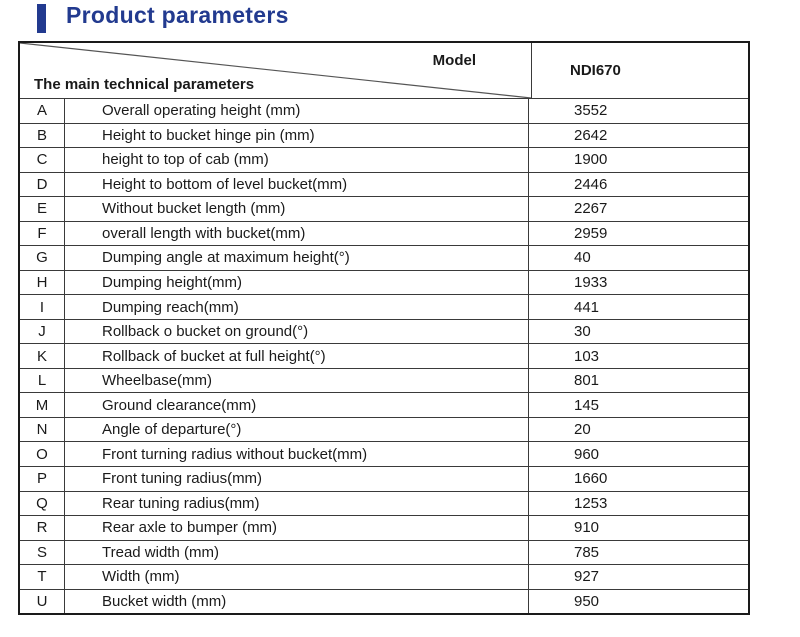  I want to click on row-value: 950, so click(587, 601).